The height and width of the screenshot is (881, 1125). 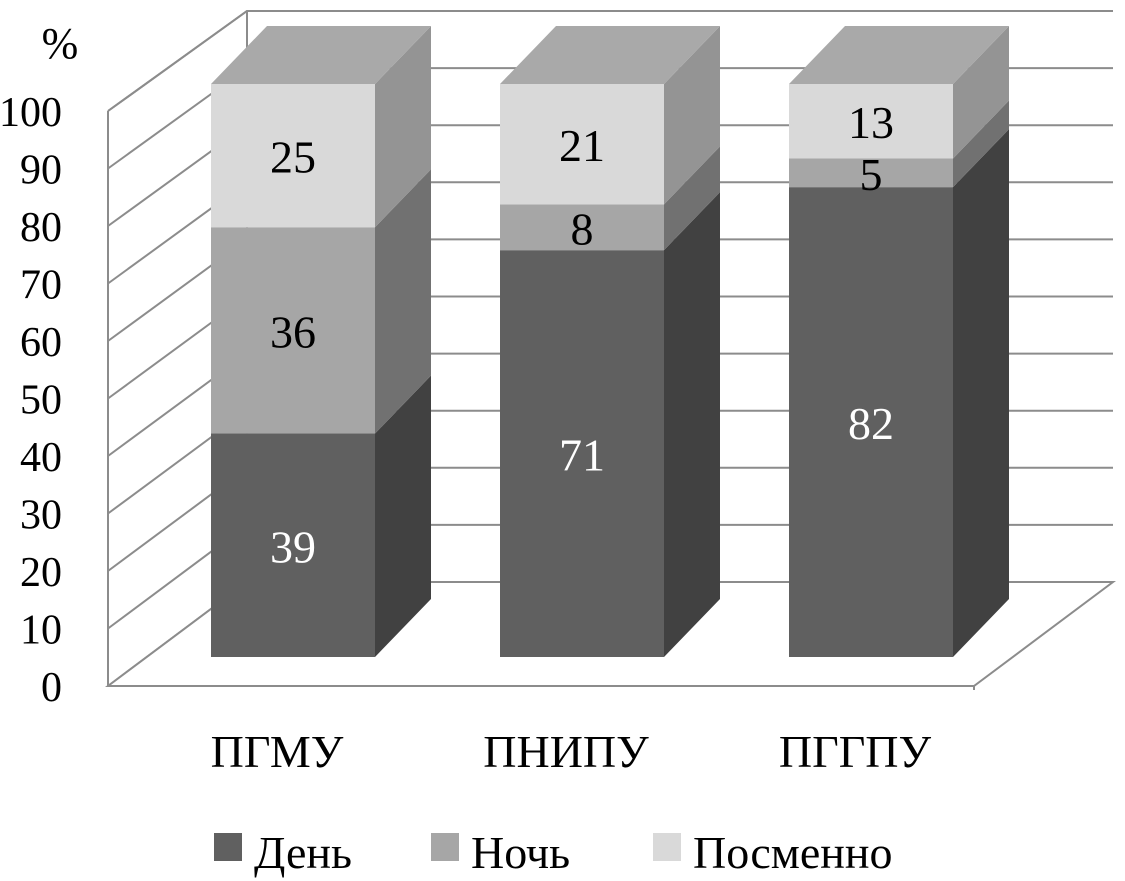 I want to click on bar-segment: 21, so click(x=610, y=115).